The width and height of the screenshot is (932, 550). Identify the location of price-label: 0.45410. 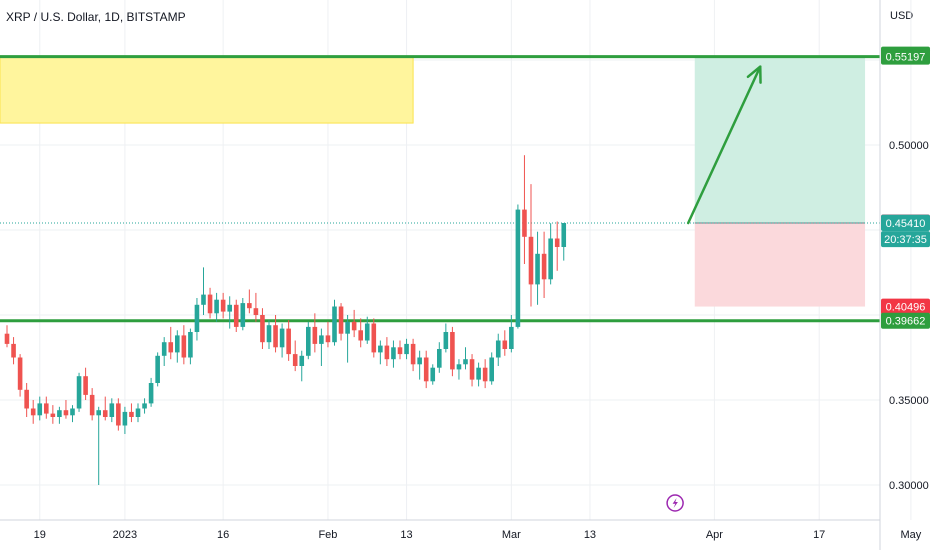
(905, 223).